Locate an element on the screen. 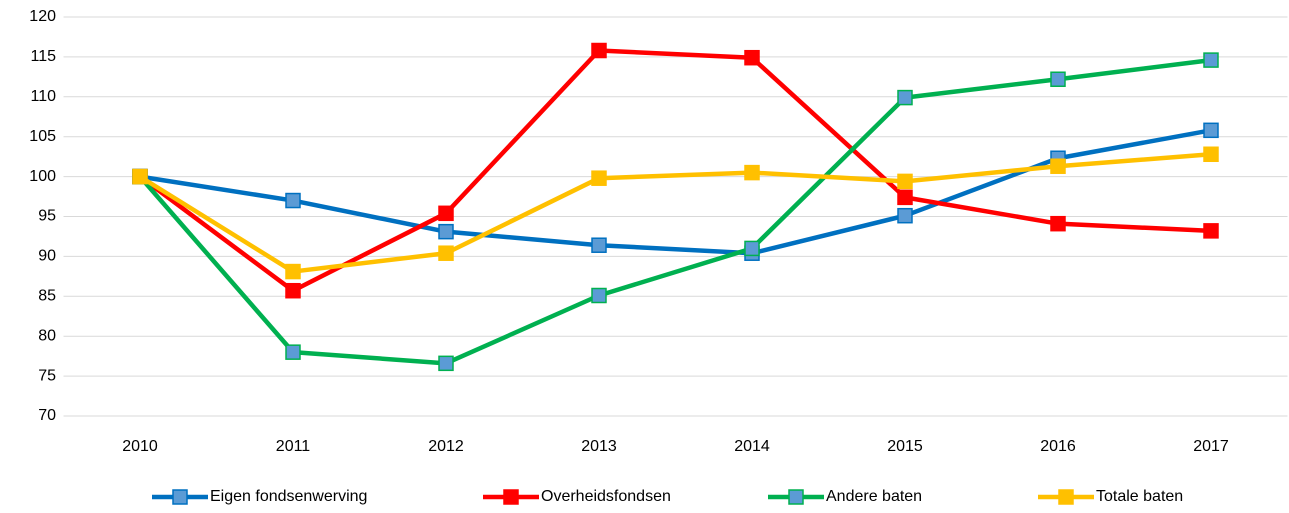 Image resolution: width=1289 pixels, height=513 pixels. y-tick-label: 90 is located at coordinates (47, 256).